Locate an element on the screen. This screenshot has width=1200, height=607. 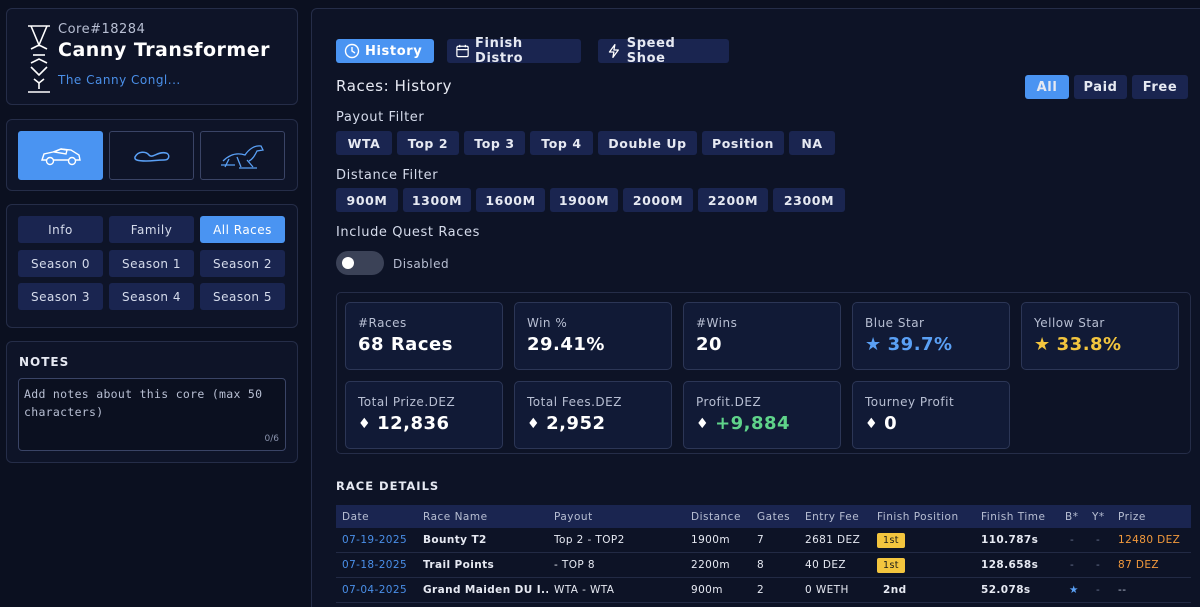
view-finish-distro-button: Finish Distro is located at coordinates (514, 51).